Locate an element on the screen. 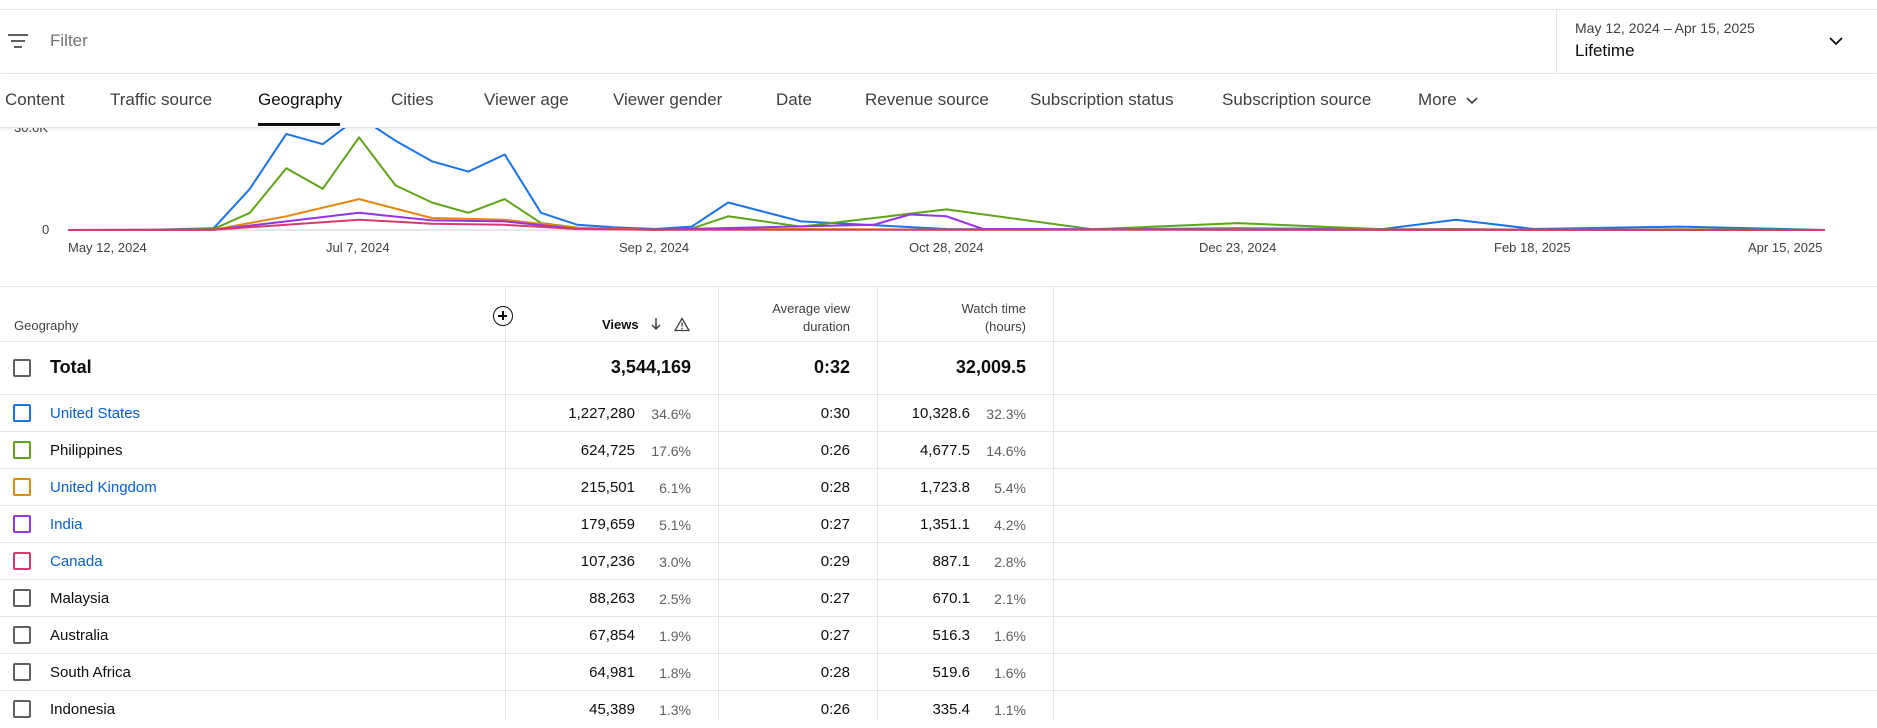 This screenshot has width=1877, height=728. warning-icon is located at coordinates (682, 324).